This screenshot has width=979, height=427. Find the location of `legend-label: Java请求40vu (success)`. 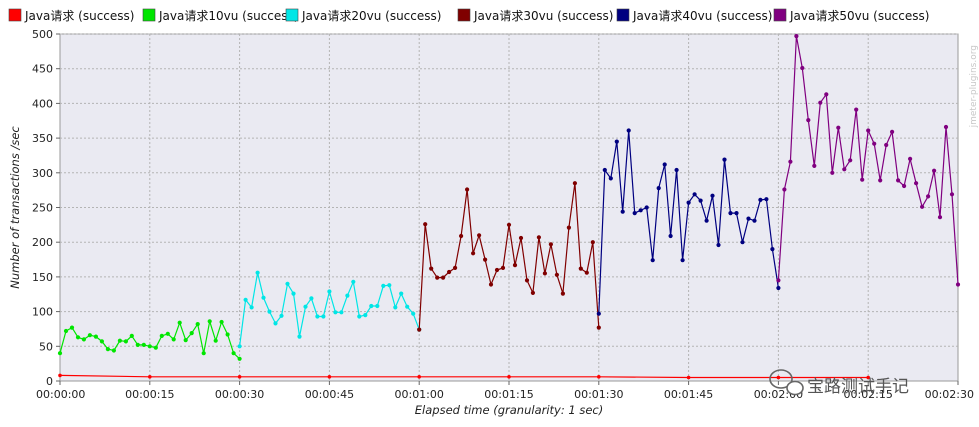

legend-label: Java请求40vu (success) is located at coordinates (702, 16).